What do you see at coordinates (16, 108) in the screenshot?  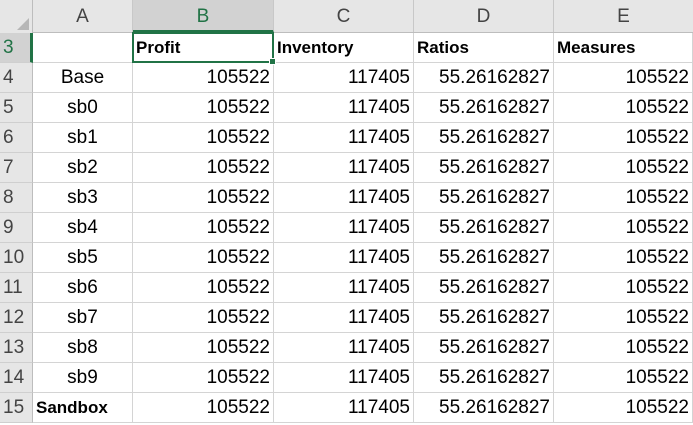 I see `row-header: 5` at bounding box center [16, 108].